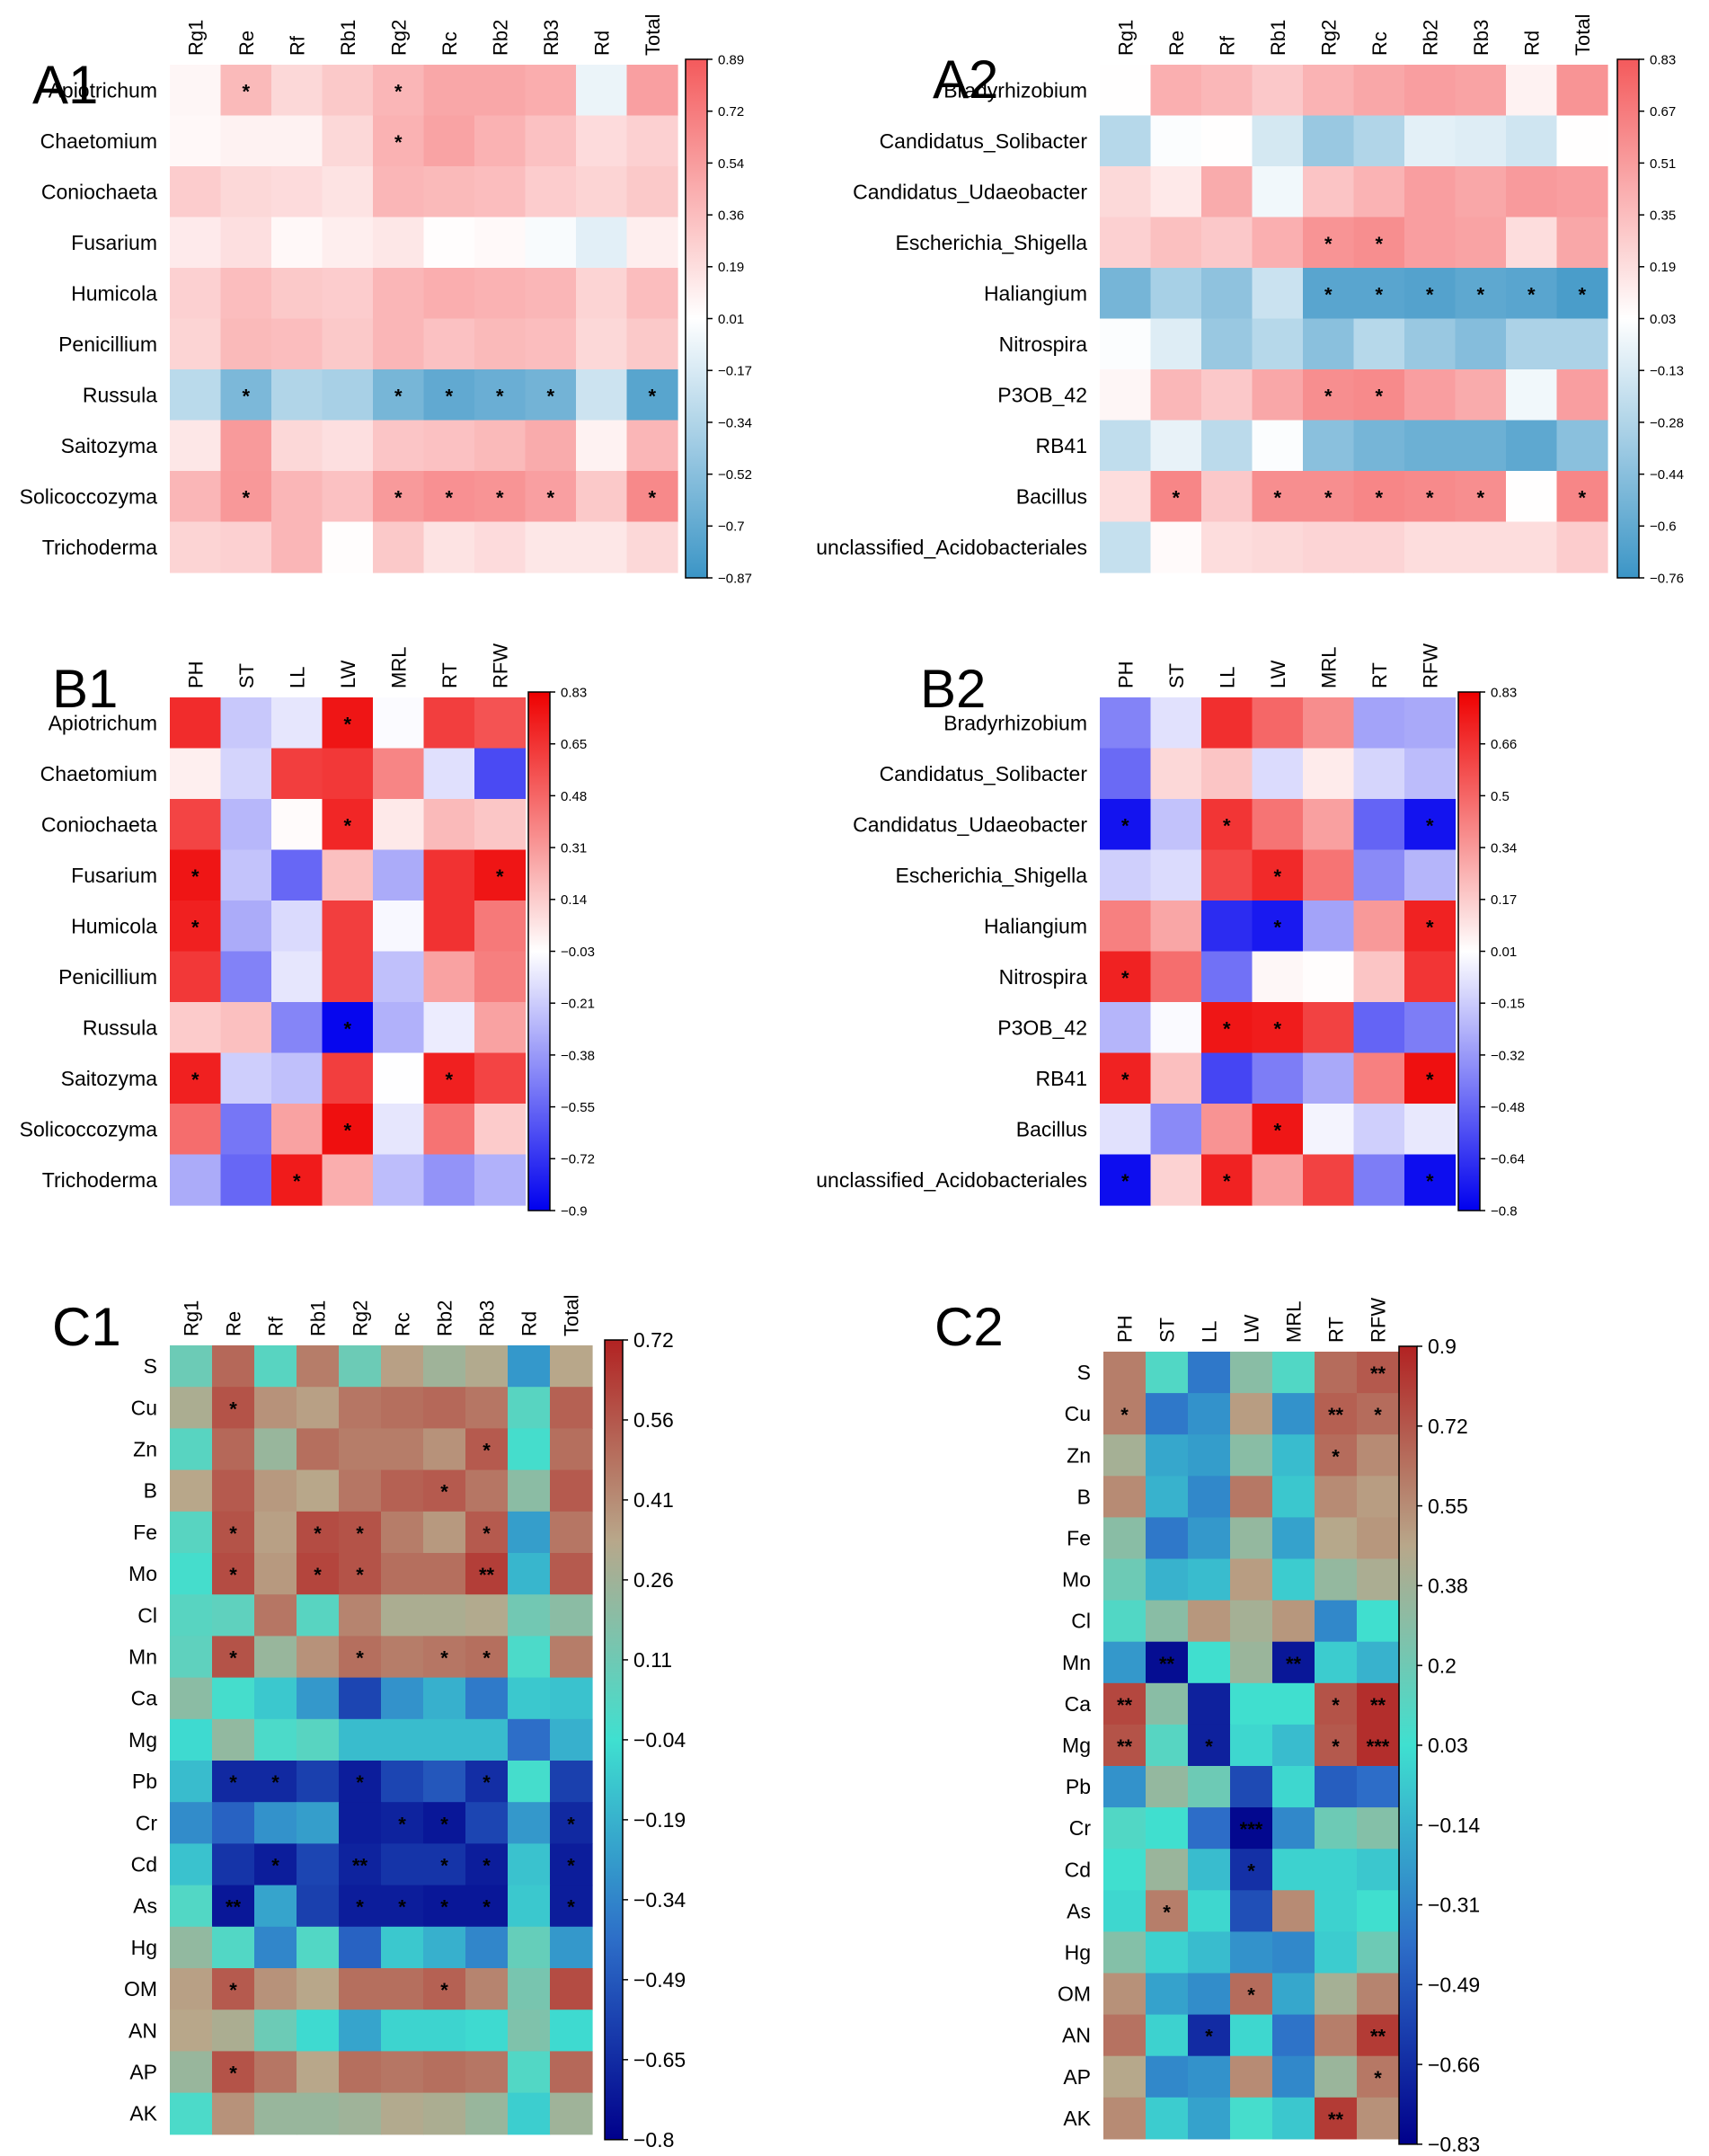 This screenshot has height=2156, width=1709. What do you see at coordinates (99, 141) in the screenshot?
I see `row-label: Chaetomium` at bounding box center [99, 141].